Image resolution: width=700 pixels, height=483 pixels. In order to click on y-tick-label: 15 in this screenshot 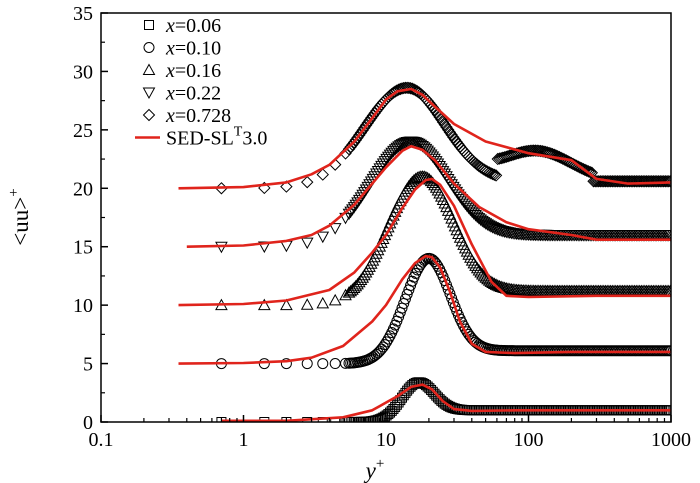, I will do `click(83, 248)`.